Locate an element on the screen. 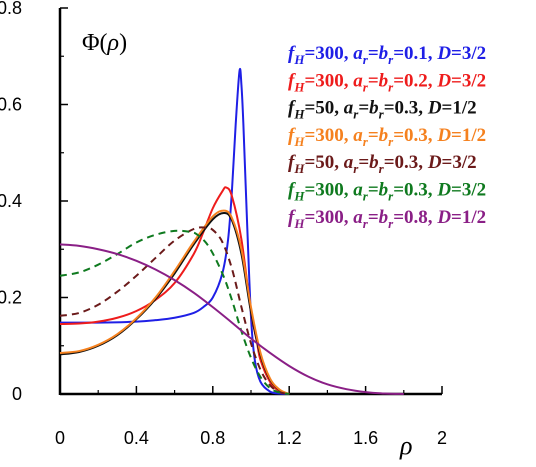 This screenshot has width=536, height=467. legend-entry-6: fH=300, ar=br=0.3, D=3/2 is located at coordinates (387, 192).